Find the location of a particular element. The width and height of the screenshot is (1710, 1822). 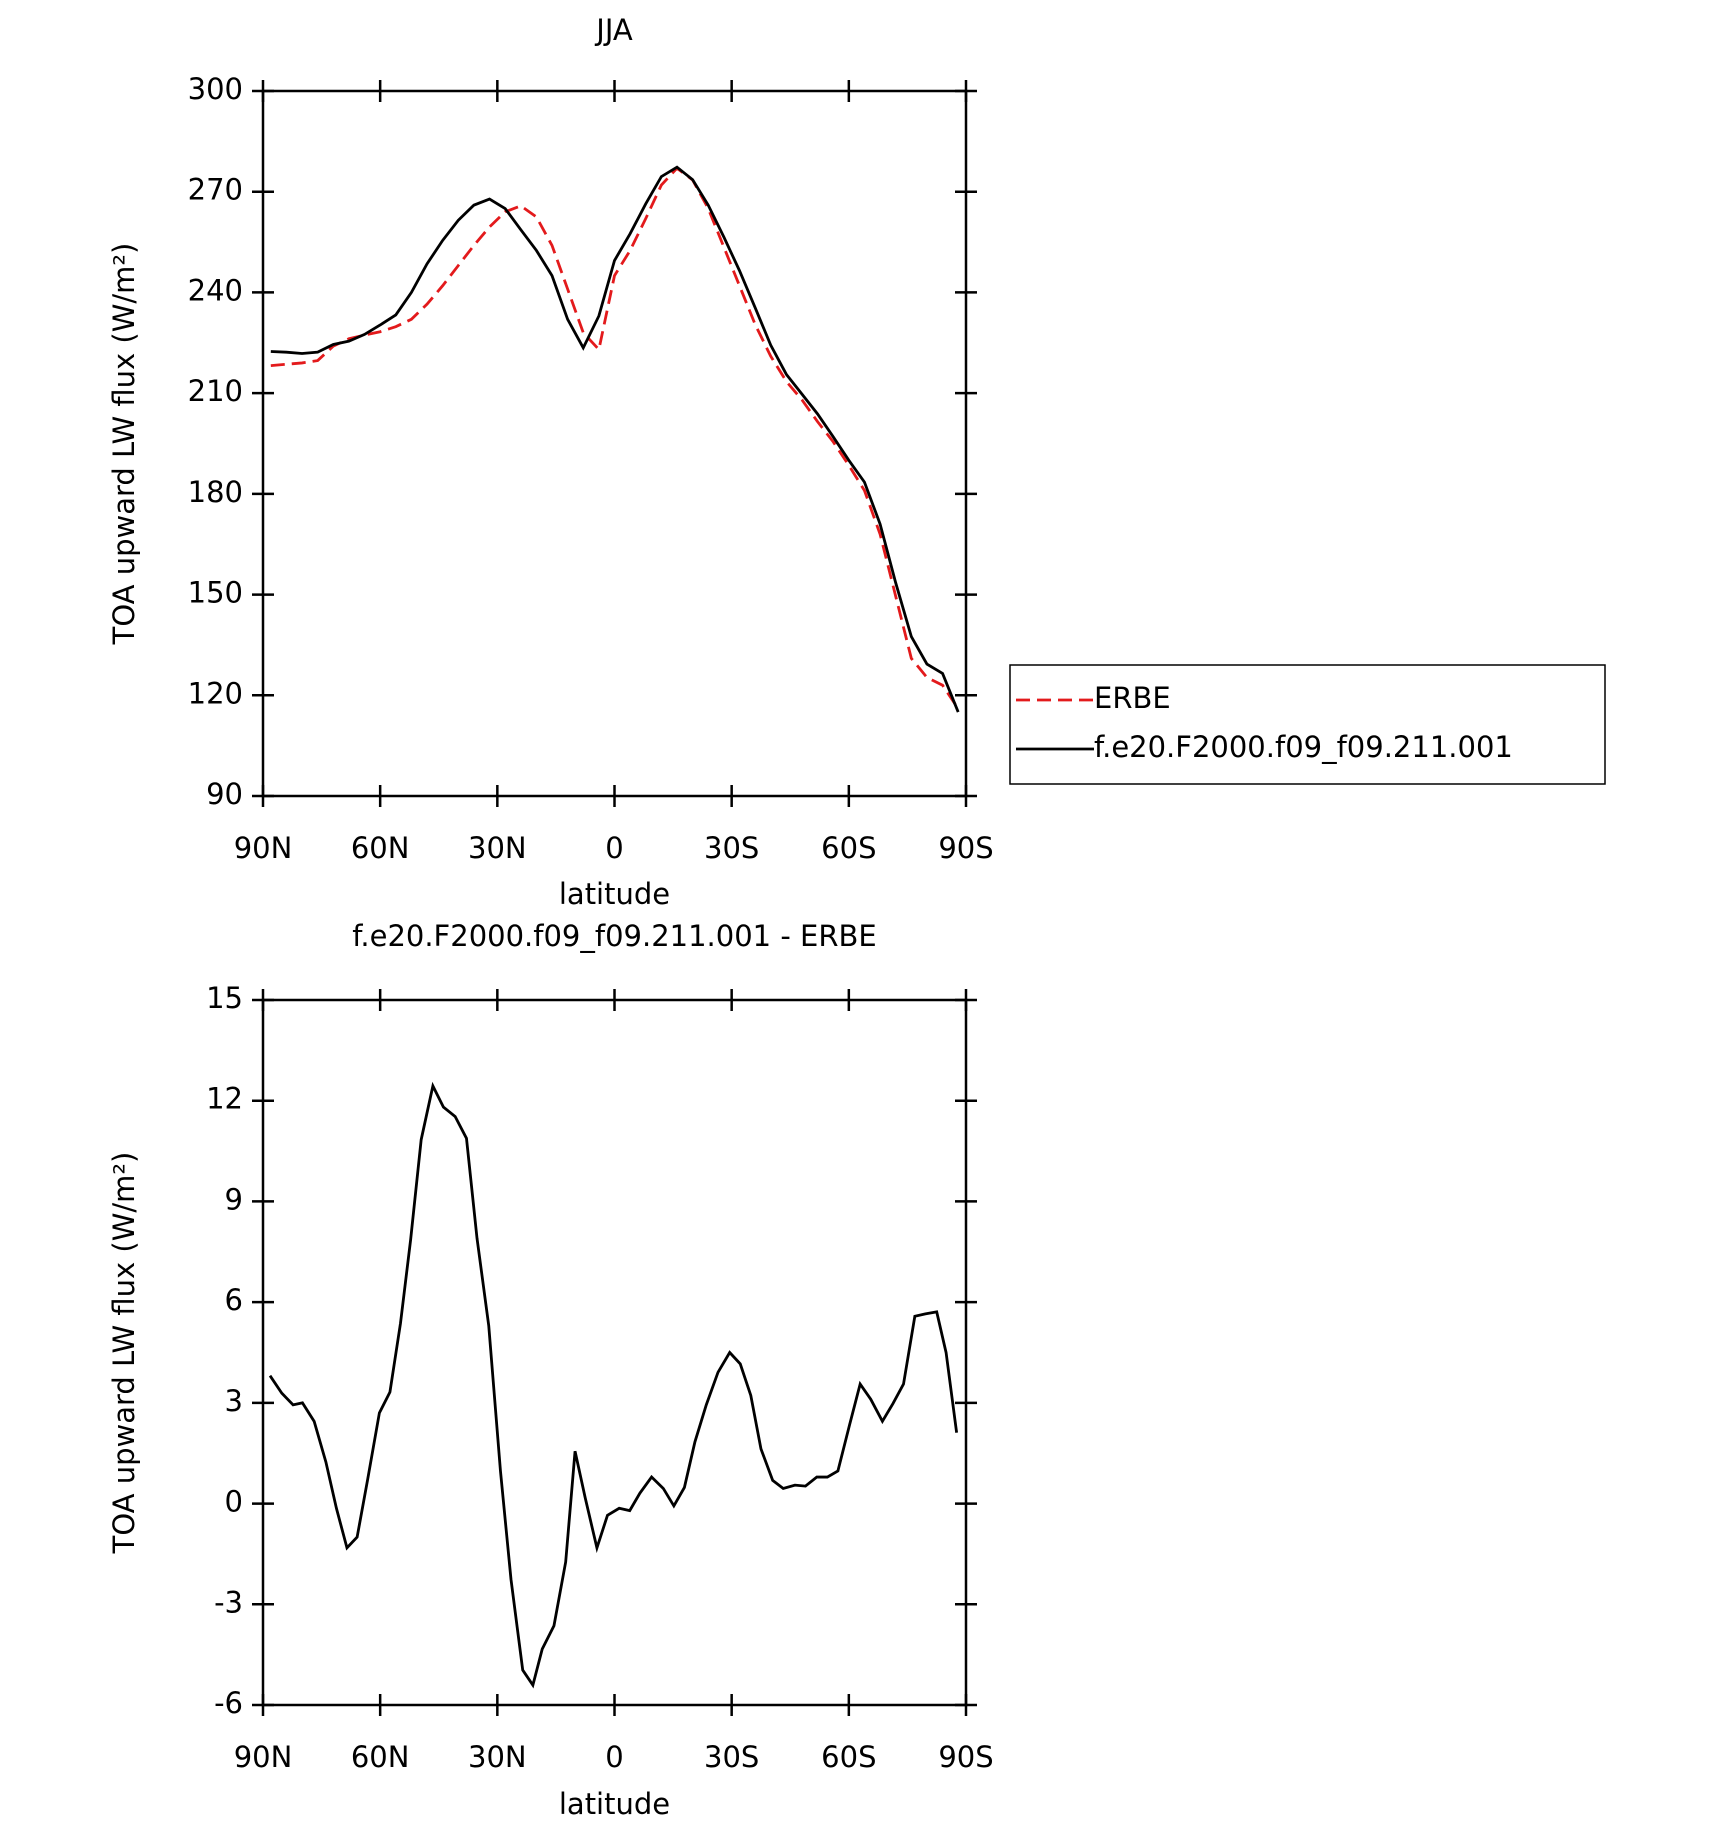

y-tick-label: 120 is located at coordinates (215, 693).